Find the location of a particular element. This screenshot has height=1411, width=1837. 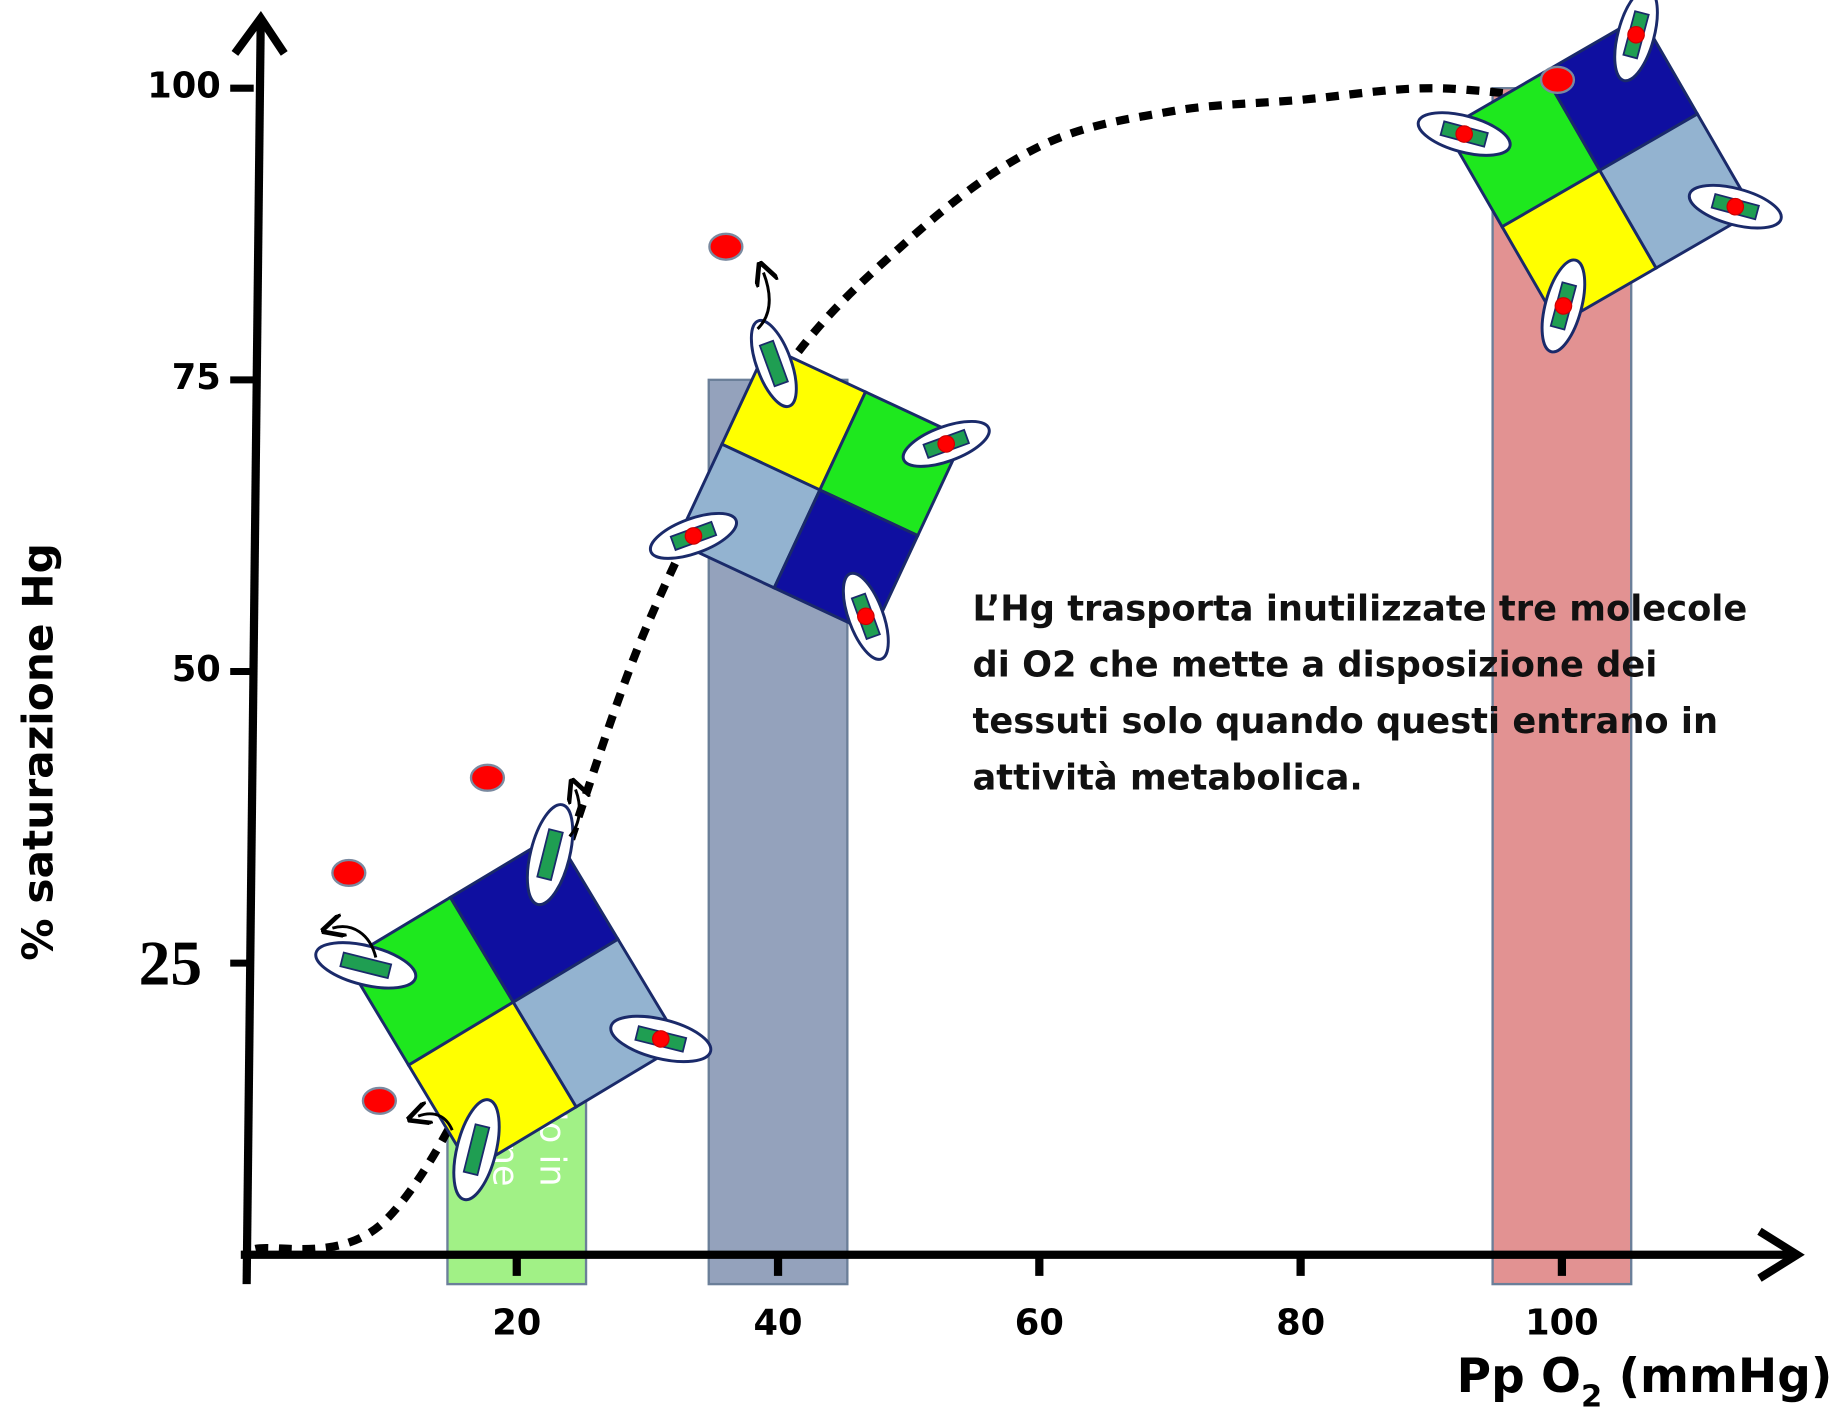

x-axis-arrow is located at coordinates (1781, 1254).